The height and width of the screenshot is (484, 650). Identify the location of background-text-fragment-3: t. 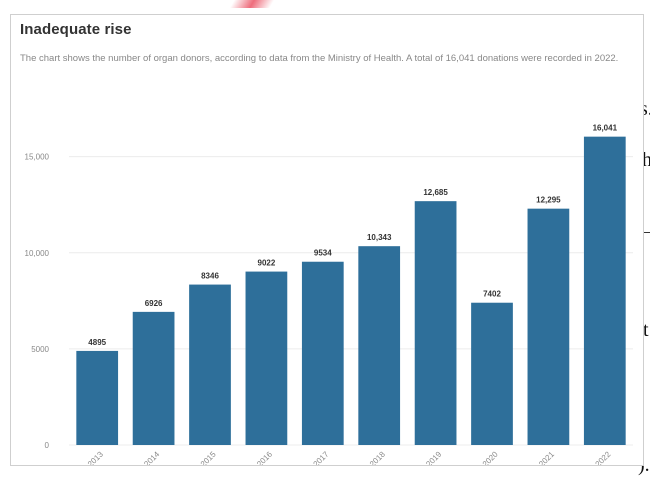
(646, 330).